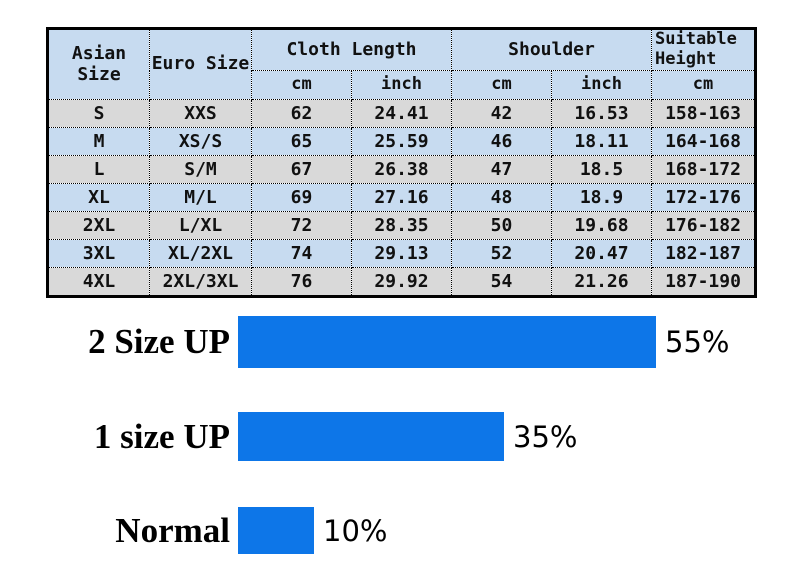 The image size is (800, 575). I want to click on table-cell: 26.38, so click(401, 169).